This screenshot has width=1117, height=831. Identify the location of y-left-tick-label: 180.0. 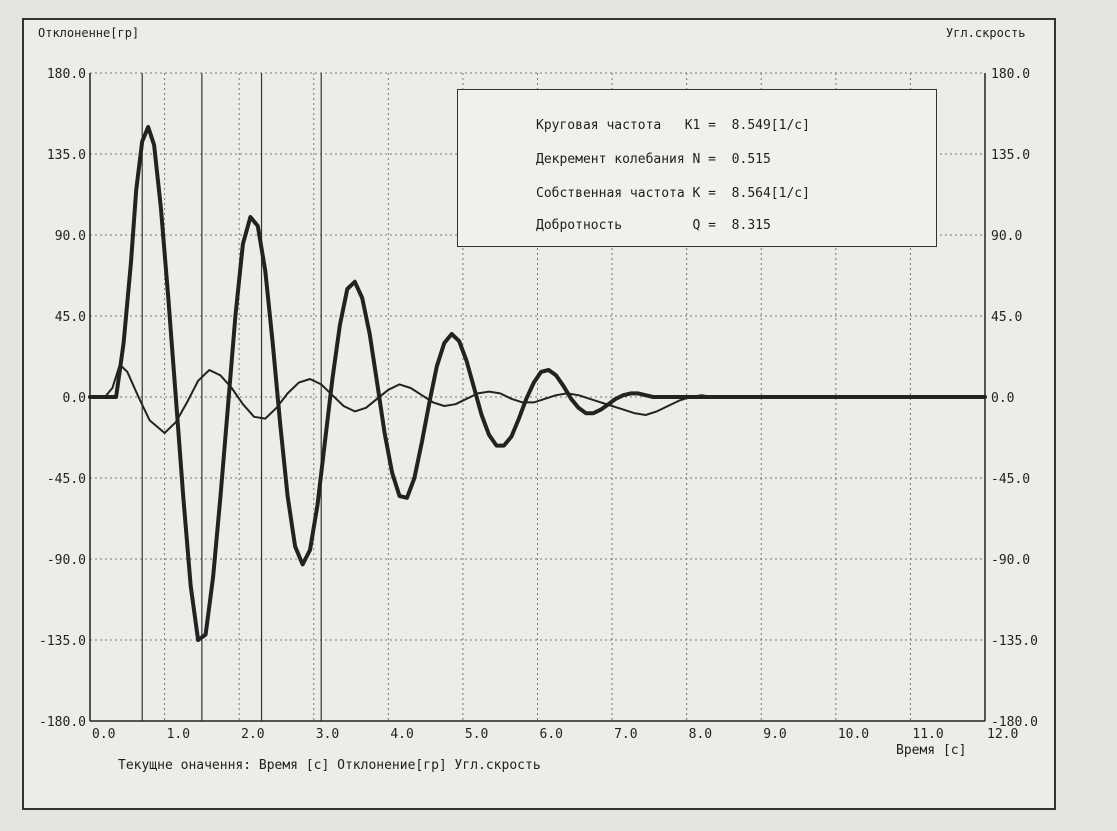
(66, 74).